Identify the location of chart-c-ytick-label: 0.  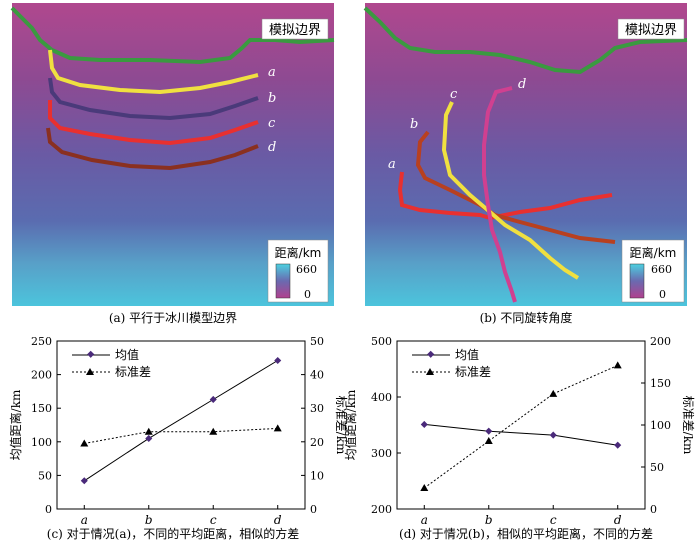
(48, 509).